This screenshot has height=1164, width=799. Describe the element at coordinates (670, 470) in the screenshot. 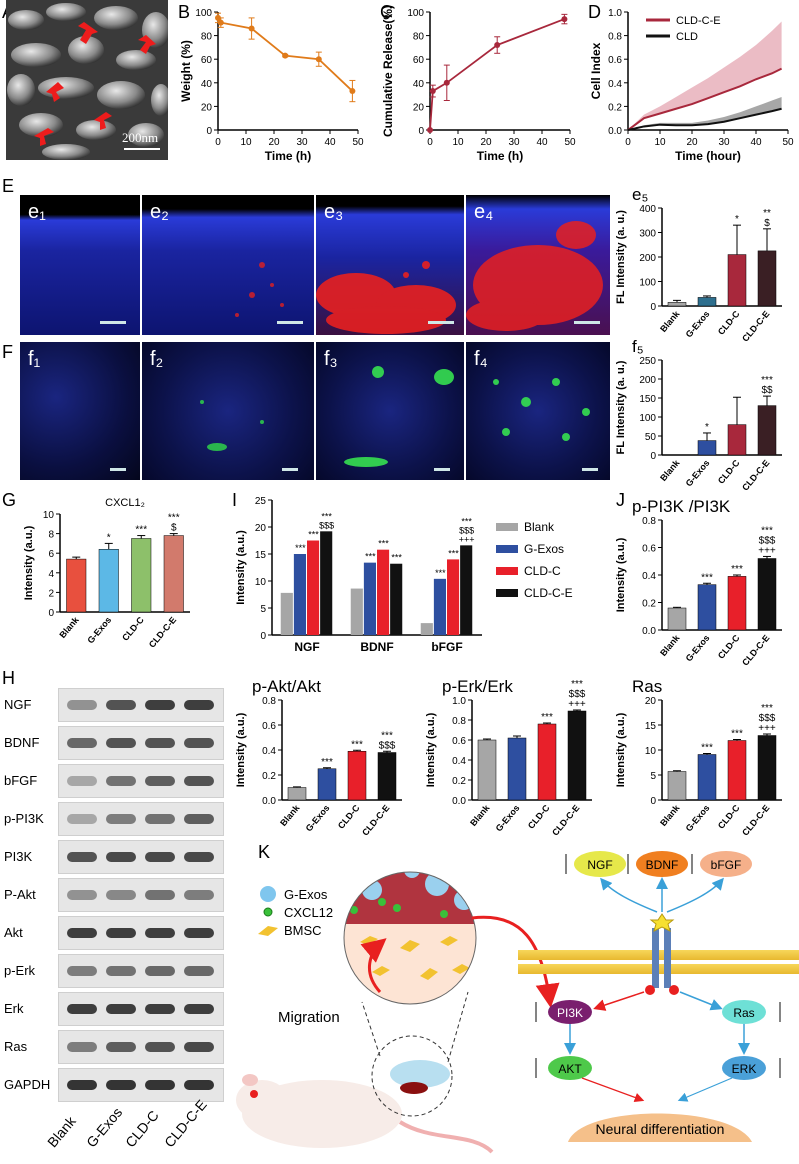

I see `x-tick-label: Blank` at that location.